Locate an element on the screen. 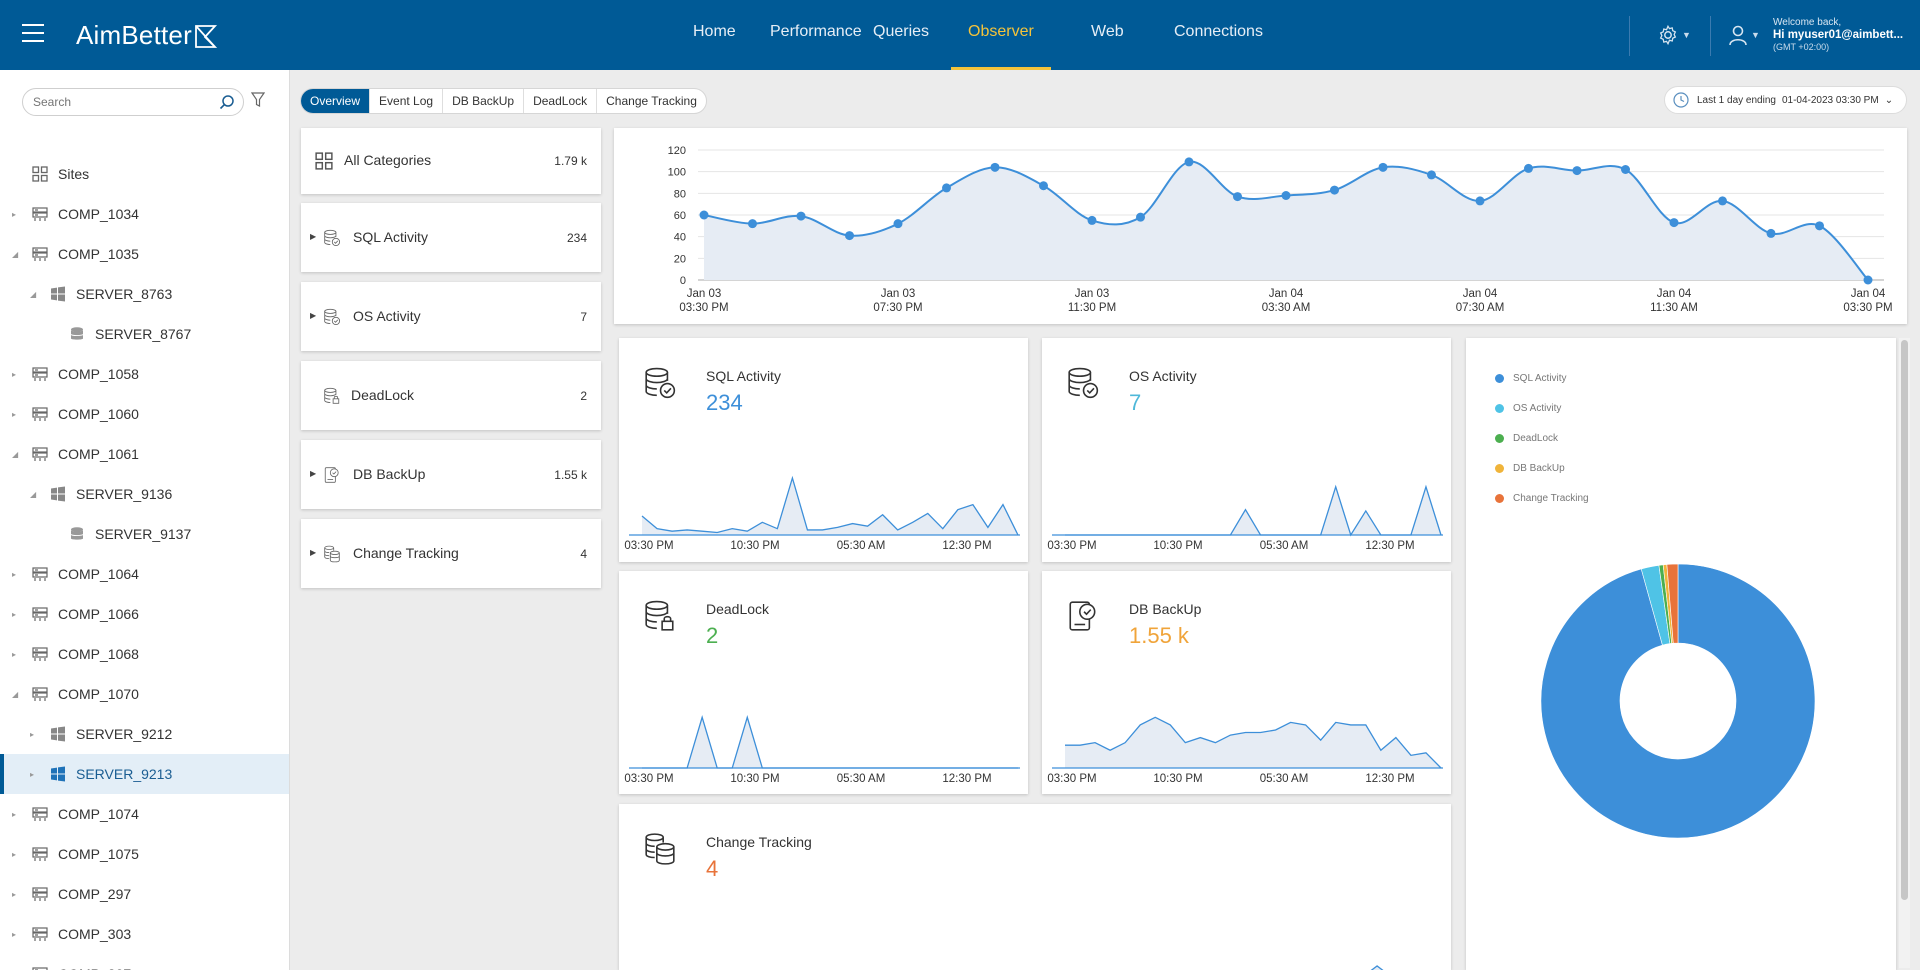 This screenshot has width=1920, height=970. tree-item-comp-1058: ▸ COMP_1058 is located at coordinates (144, 374).